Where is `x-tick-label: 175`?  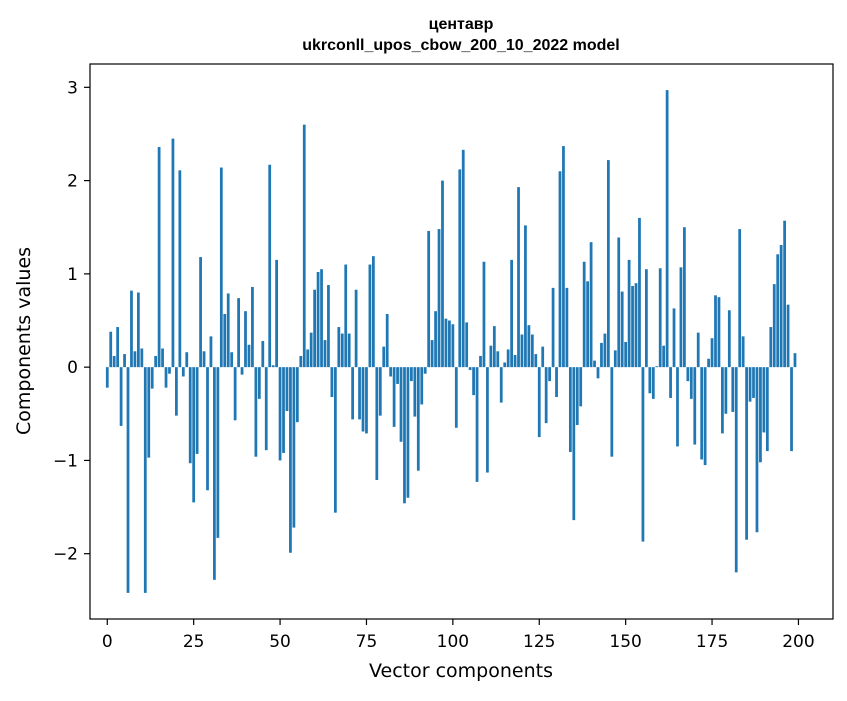
x-tick-label: 175 is located at coordinates (712, 642).